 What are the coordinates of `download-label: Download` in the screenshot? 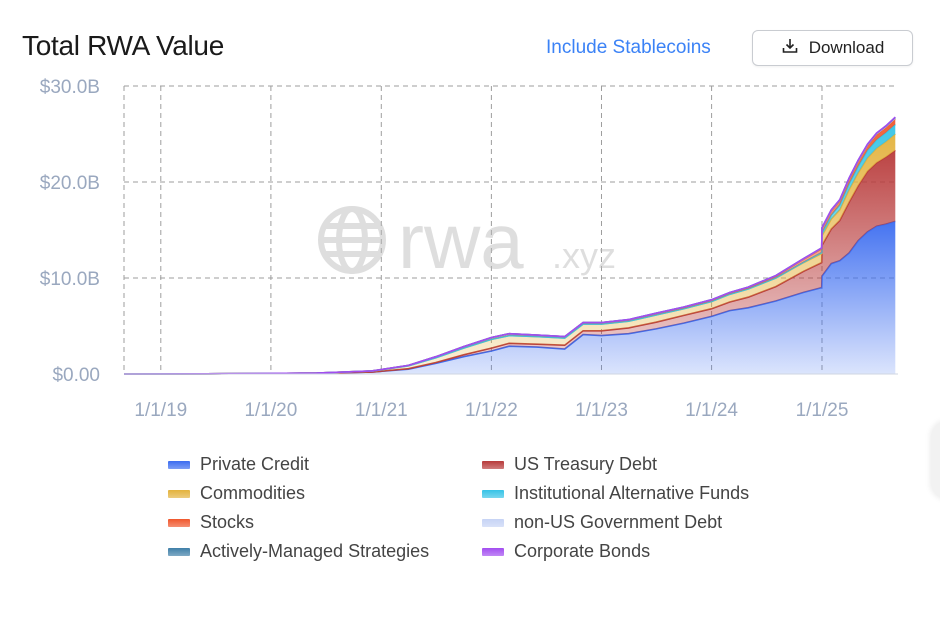 It's located at (846, 47).